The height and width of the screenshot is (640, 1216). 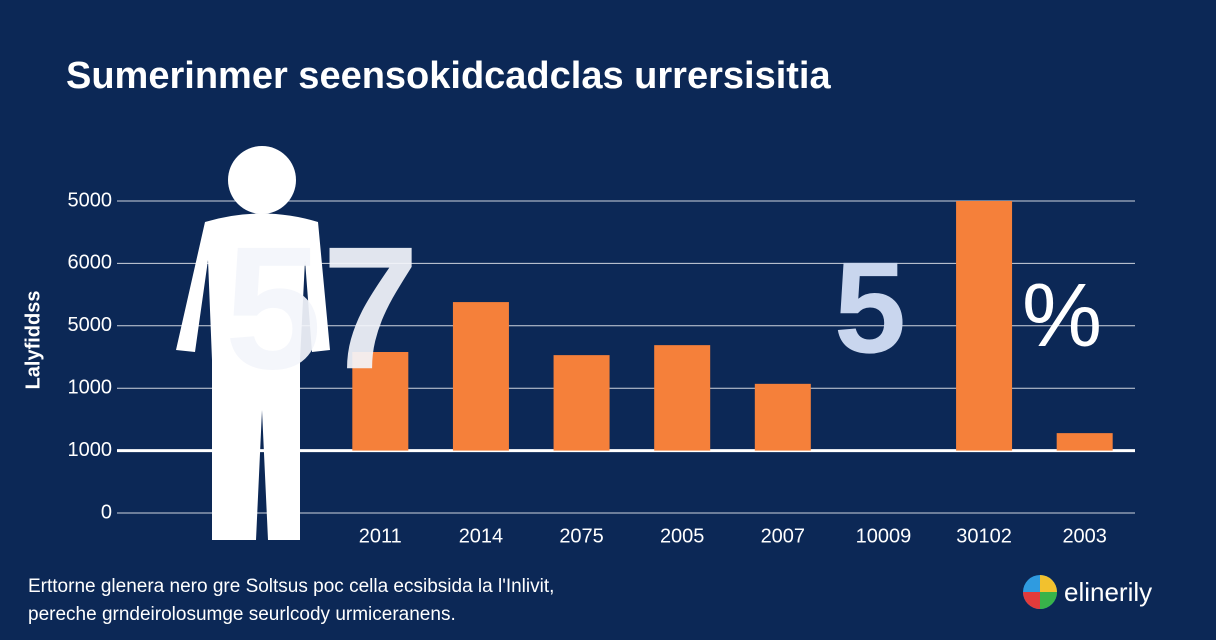 I want to click on y-tick-label: 6000, so click(x=90, y=263).